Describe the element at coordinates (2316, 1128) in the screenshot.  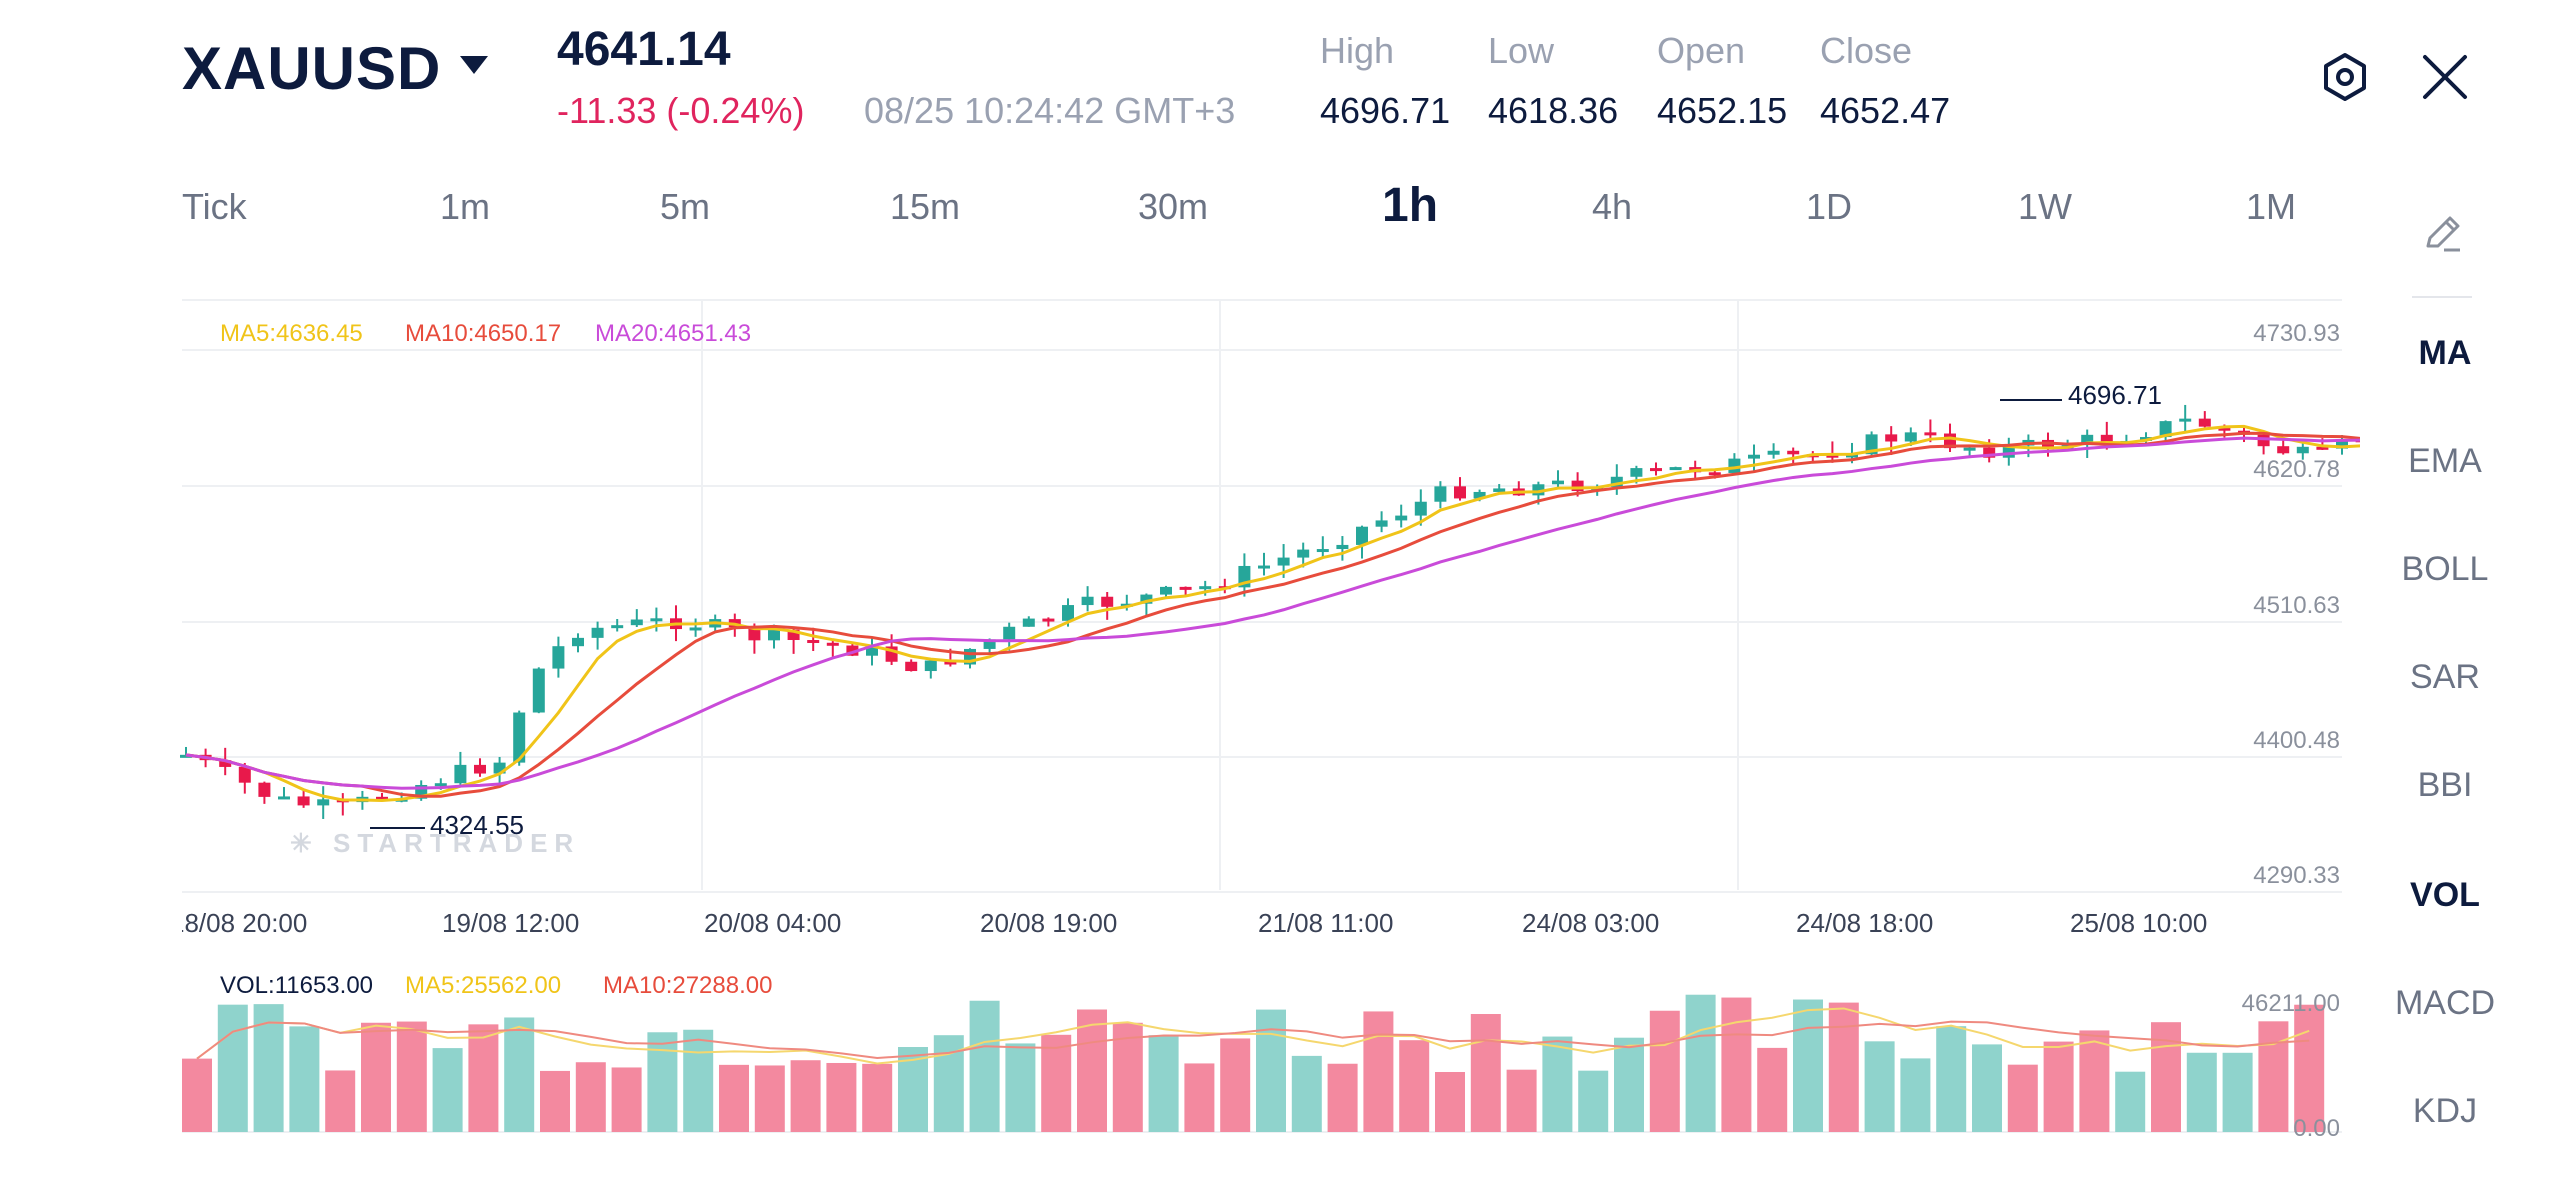
I see `vol-y-tick: 0.00` at that location.